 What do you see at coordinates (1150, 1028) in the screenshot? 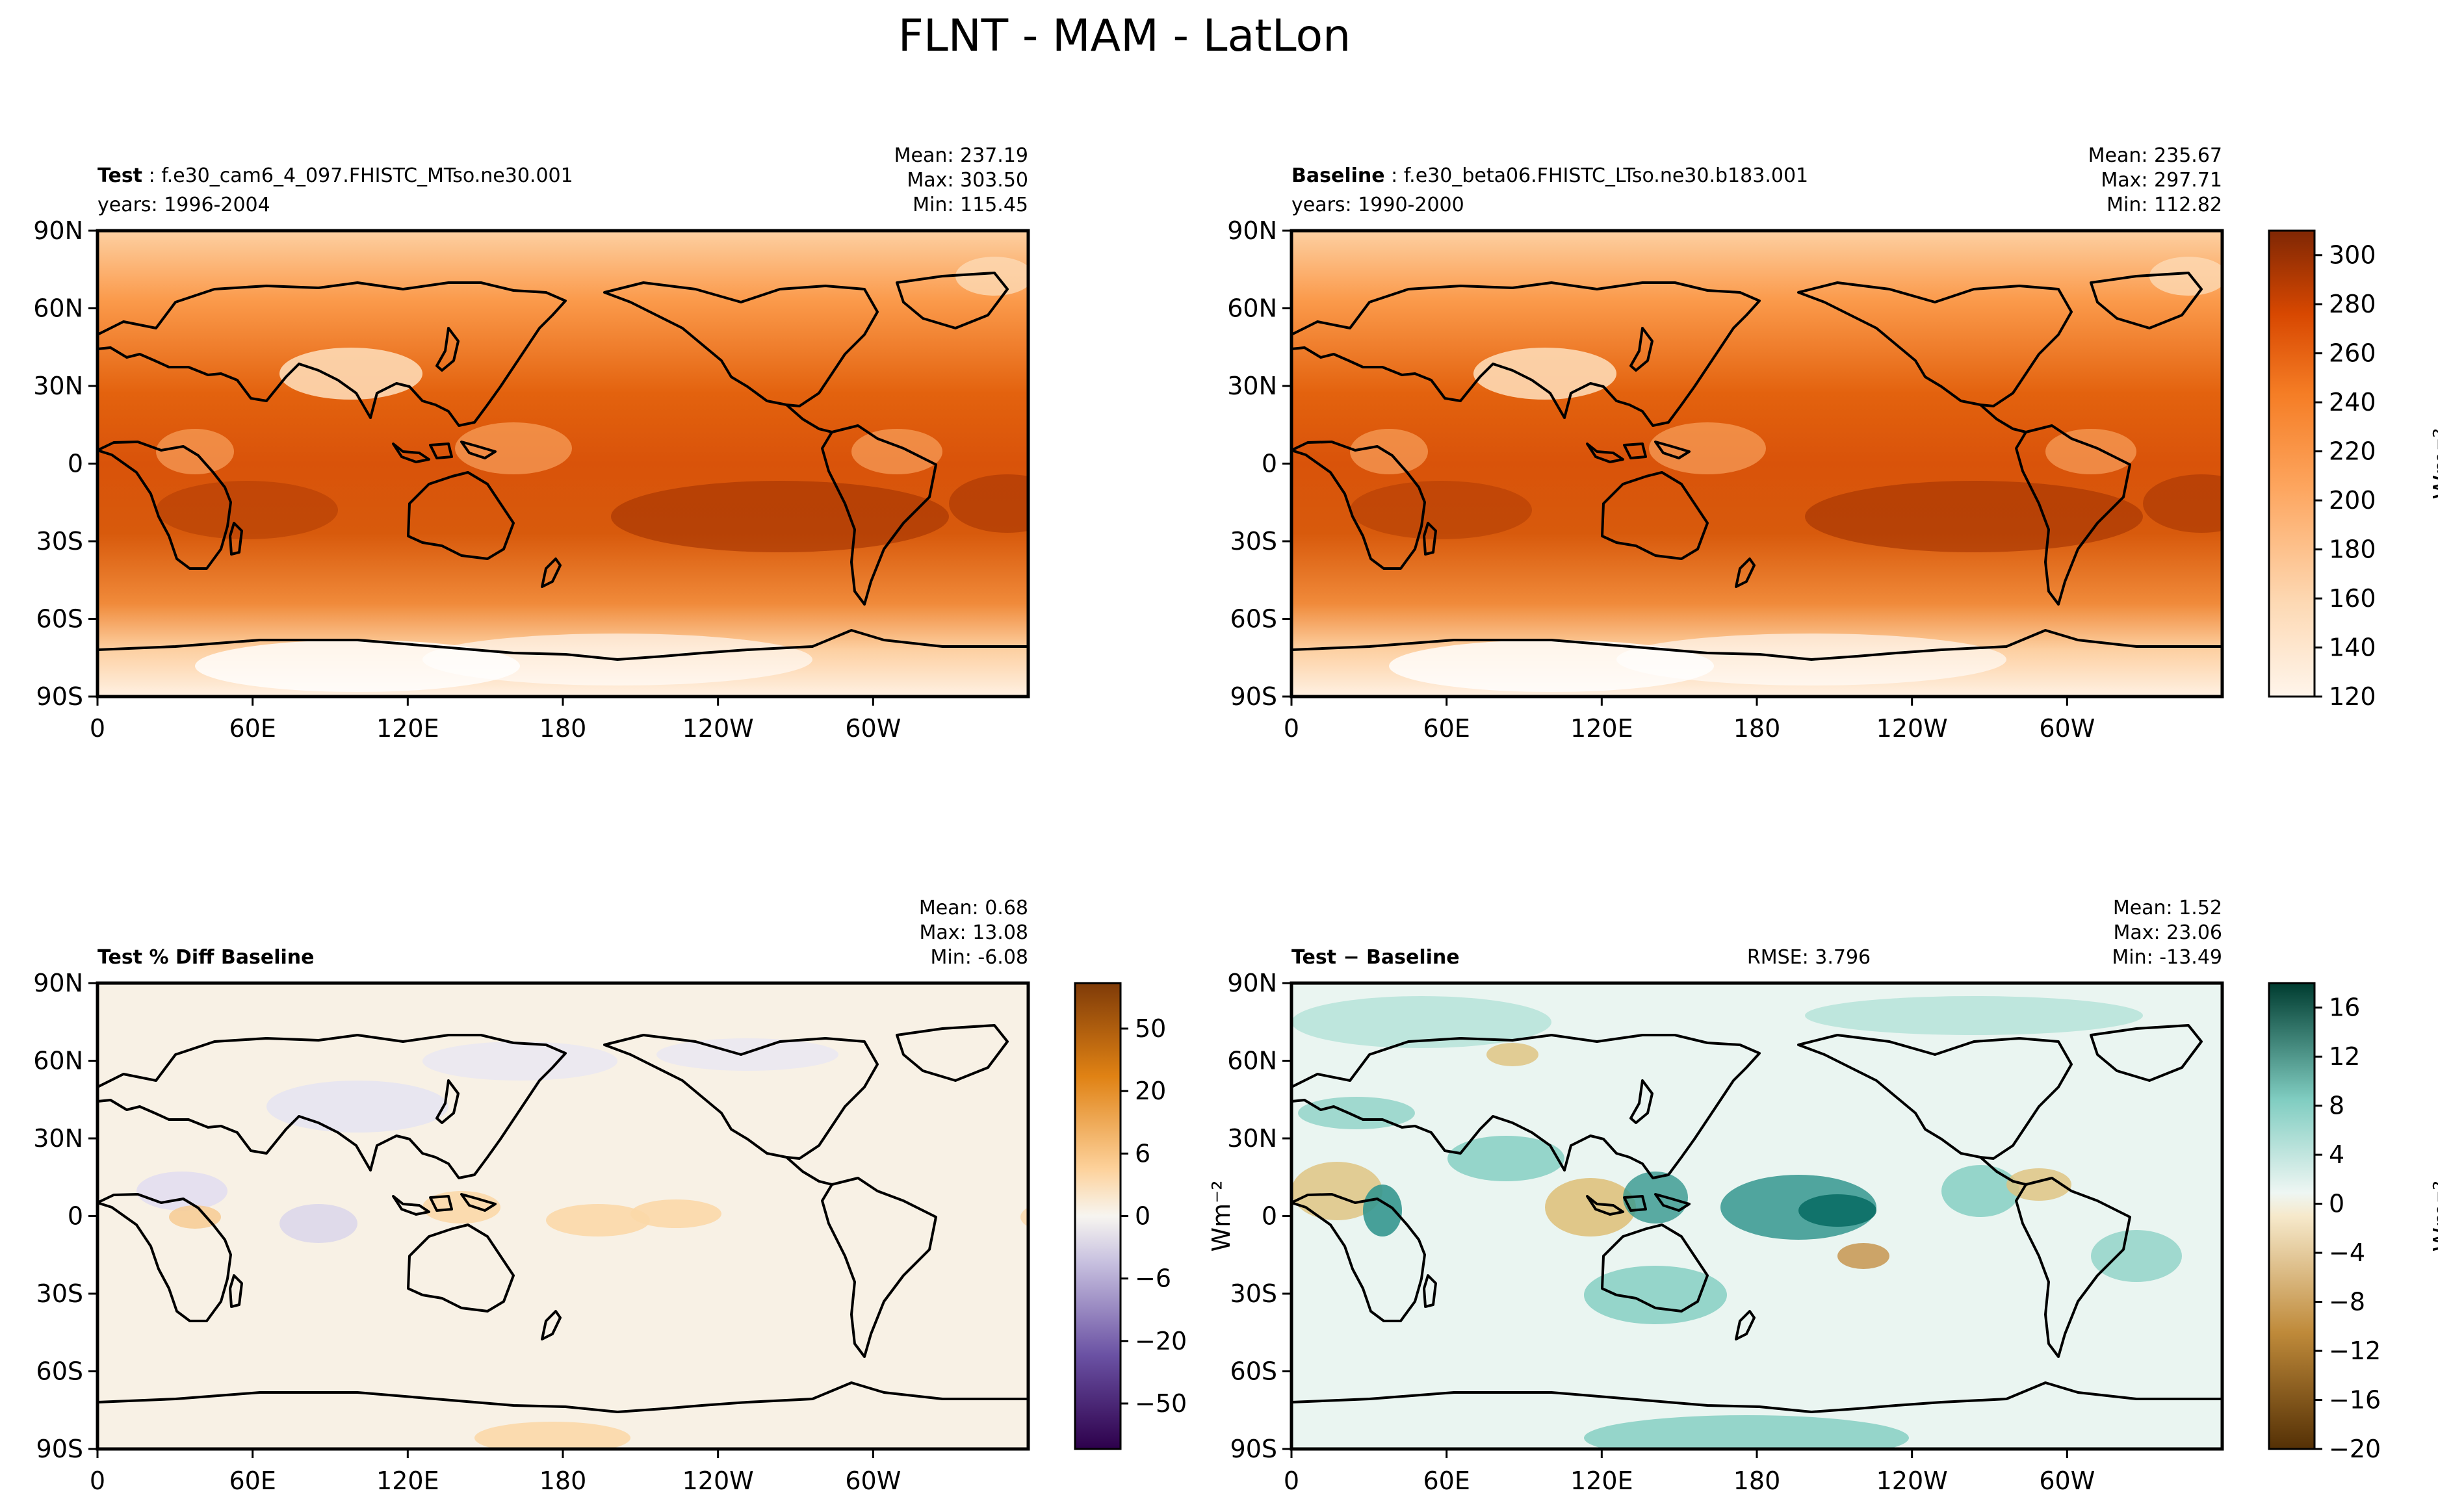
I see `colorbar-tick-label: 50` at bounding box center [1150, 1028].